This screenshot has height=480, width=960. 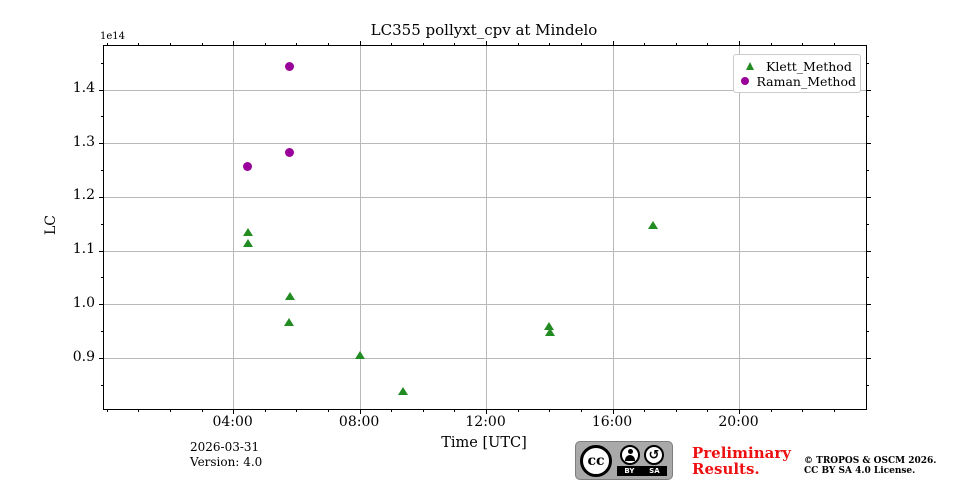 I want to click on x-tick-label: 20:00, so click(x=738, y=422).